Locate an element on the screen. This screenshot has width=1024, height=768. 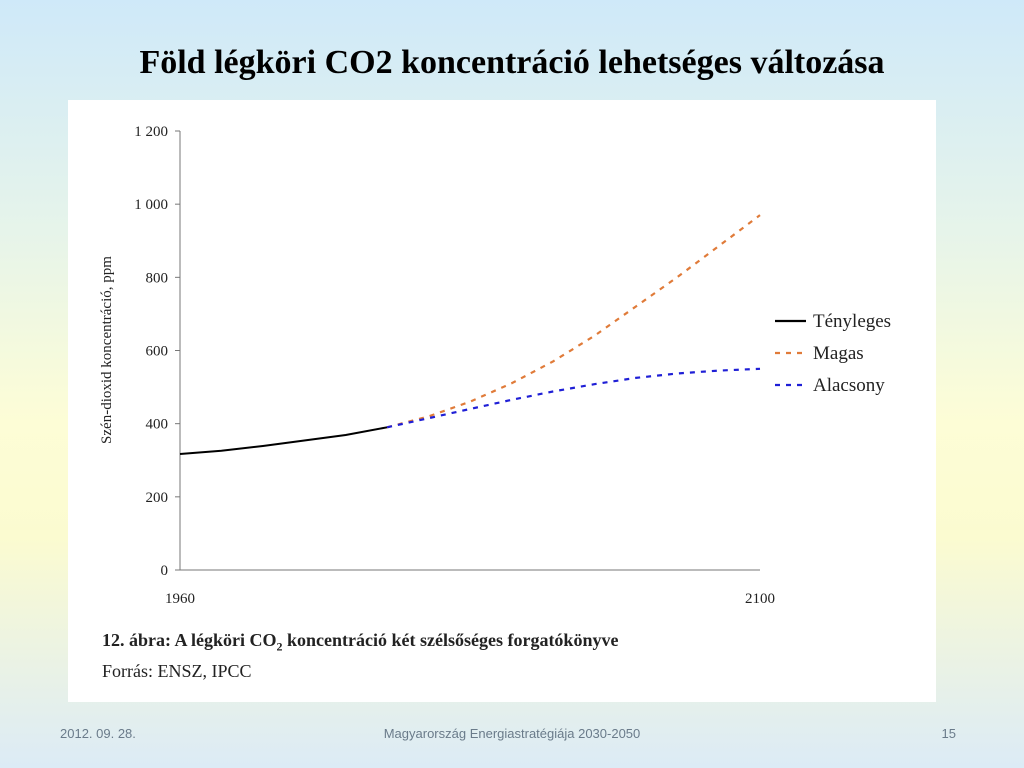
x-tick-label: 2100 is located at coordinates (760, 599).